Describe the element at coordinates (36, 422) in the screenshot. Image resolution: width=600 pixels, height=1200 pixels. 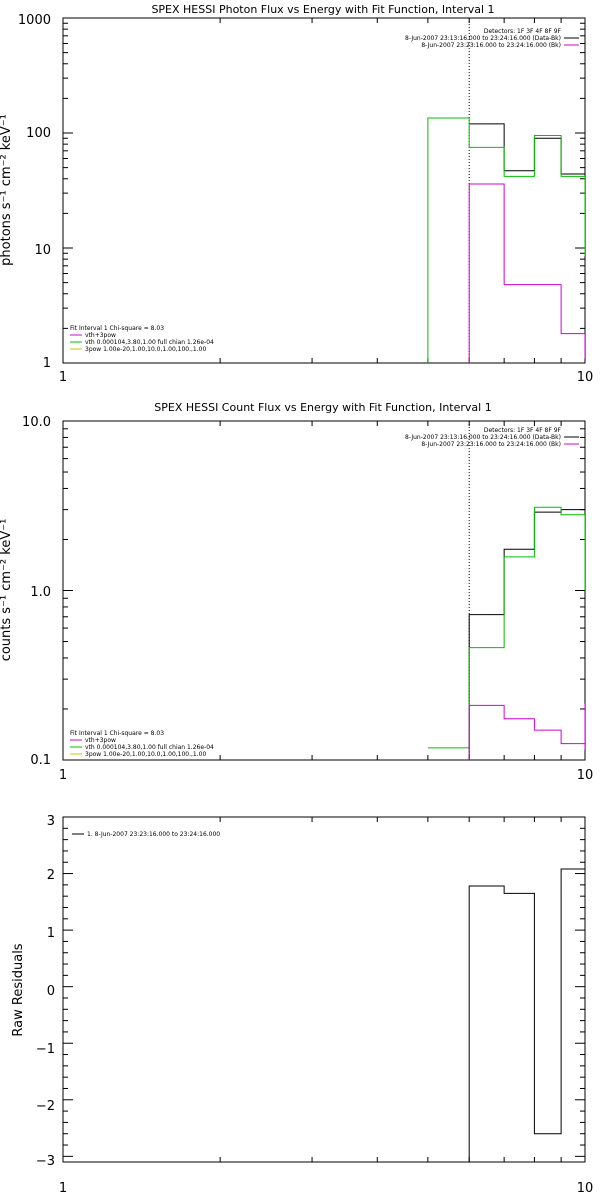
I see `y-tick-label: 10.0` at that location.